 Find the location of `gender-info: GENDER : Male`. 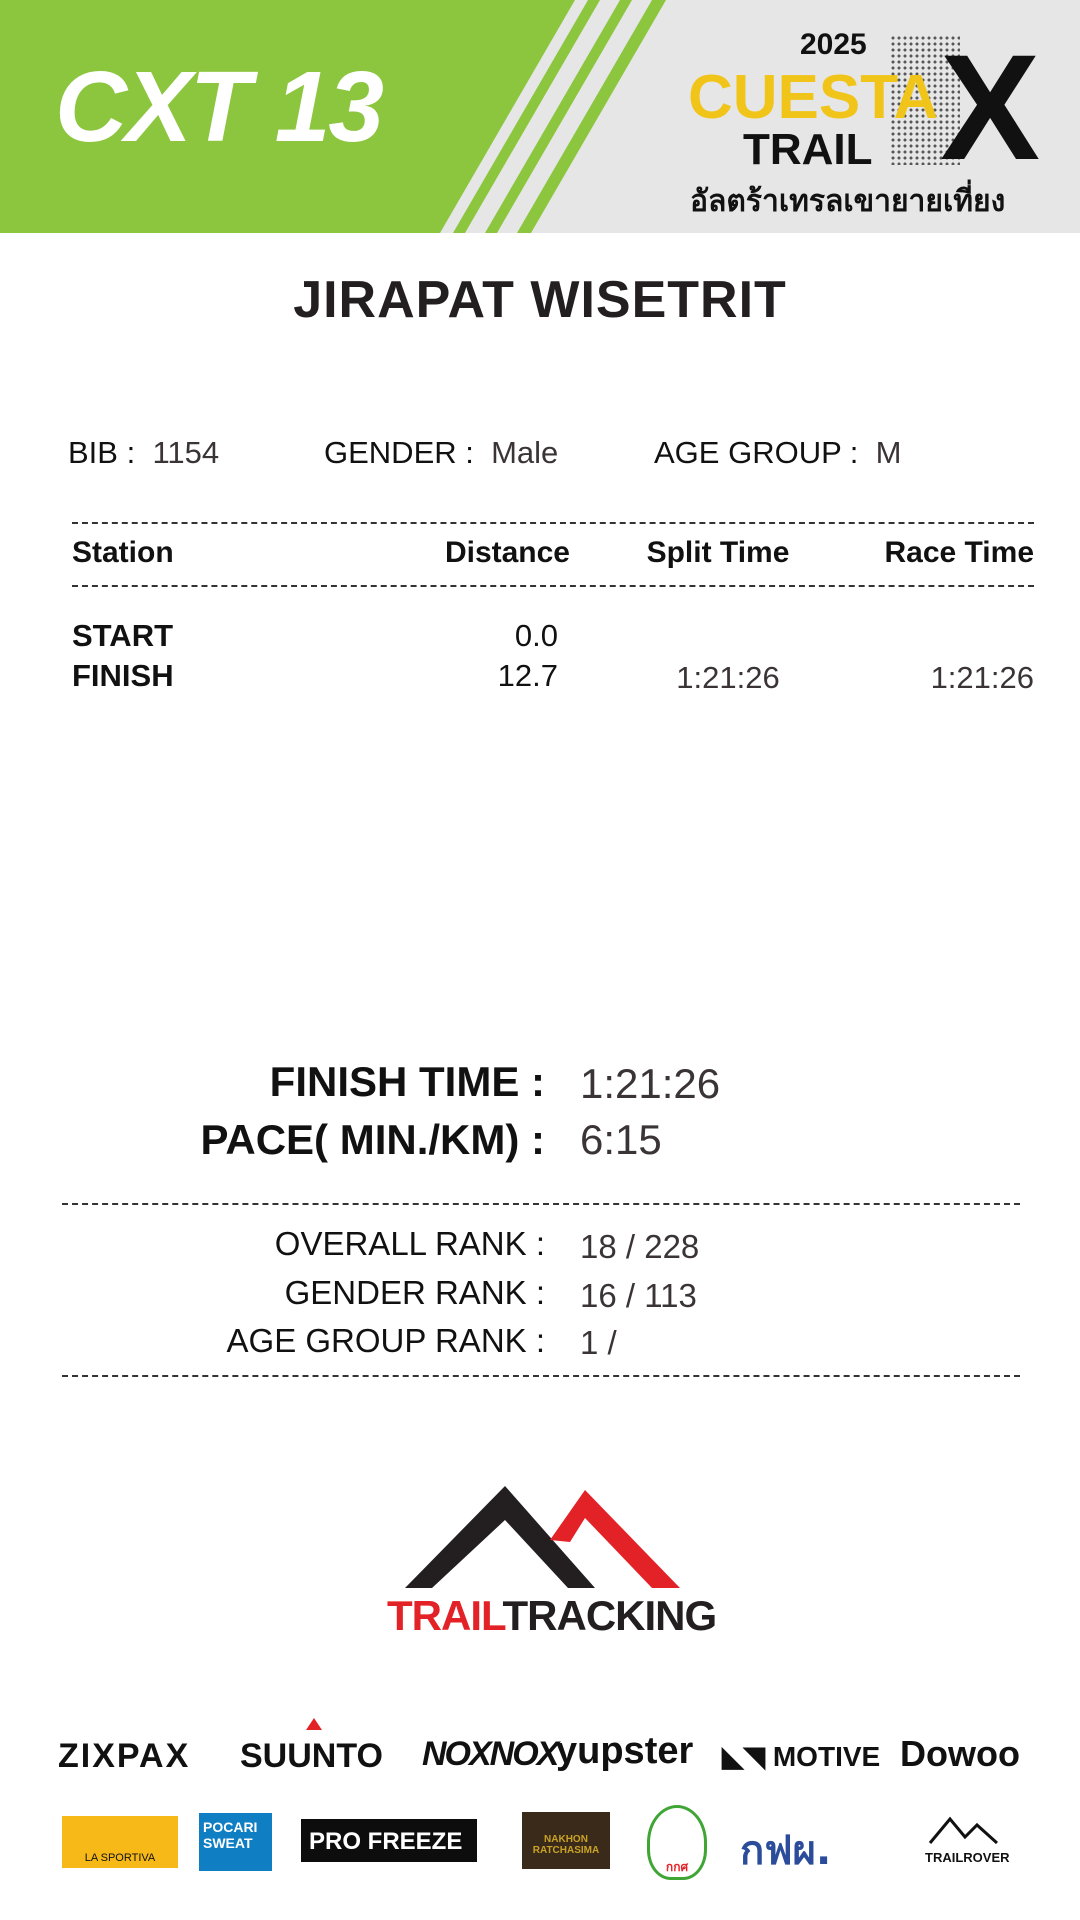

gender-info: GENDER : Male is located at coordinates (441, 453).